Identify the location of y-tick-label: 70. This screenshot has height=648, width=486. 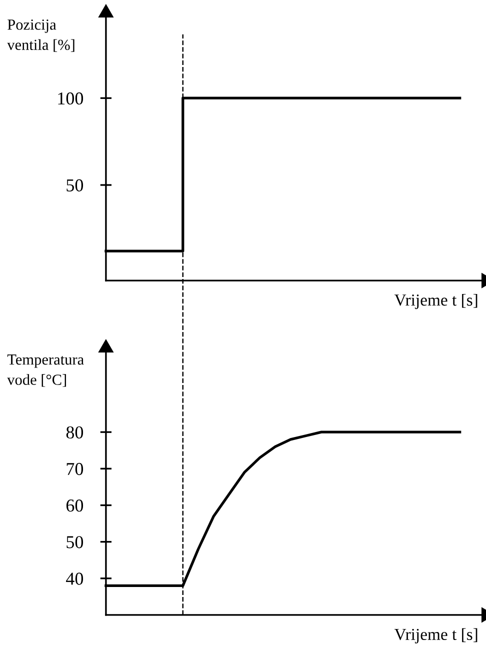
(75, 469).